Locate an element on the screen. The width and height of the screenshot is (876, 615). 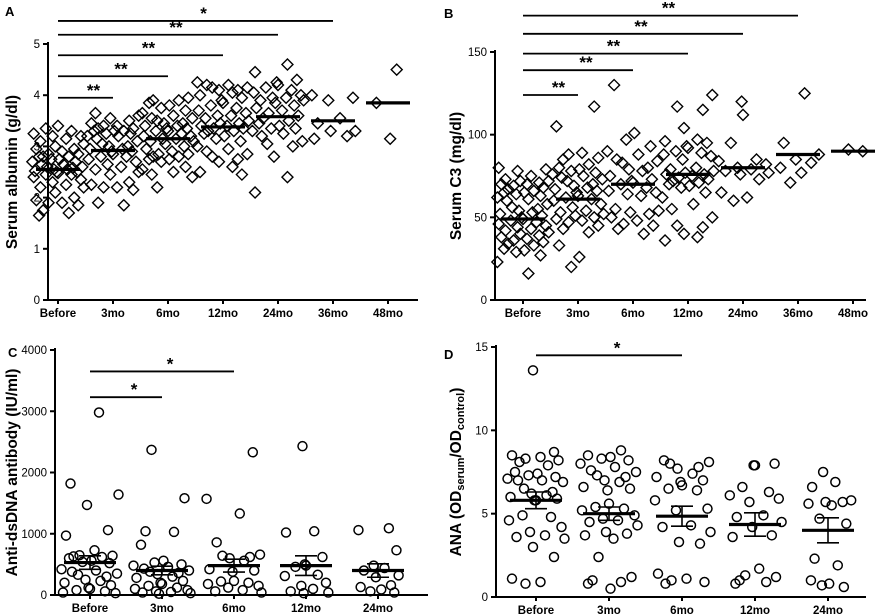
x-category-label: 24mo is located at coordinates (828, 610).